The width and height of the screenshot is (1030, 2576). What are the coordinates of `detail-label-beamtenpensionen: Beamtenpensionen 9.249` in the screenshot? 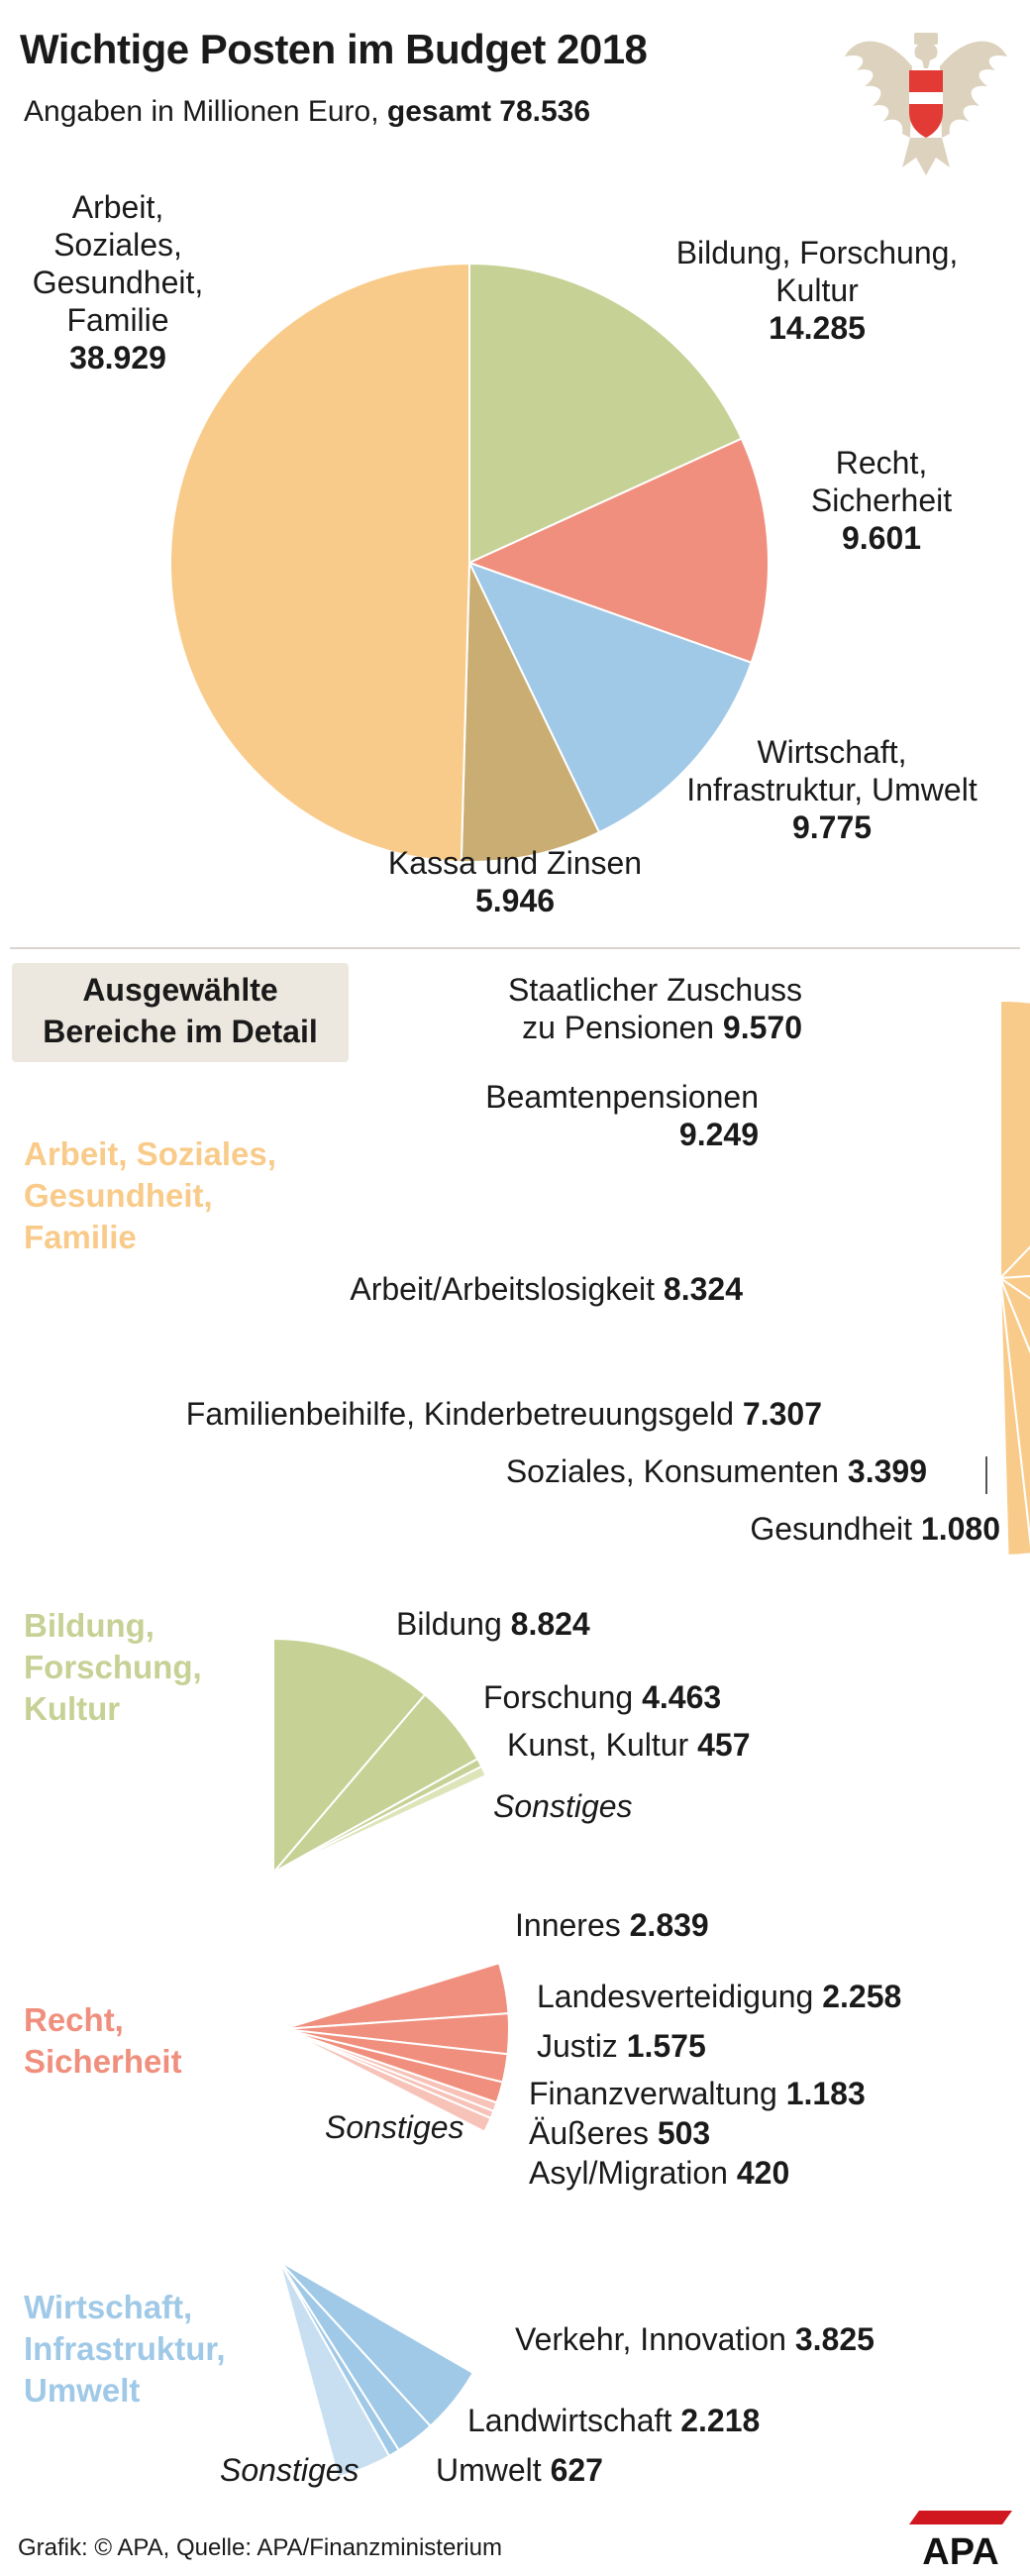 It's located at (577, 1116).